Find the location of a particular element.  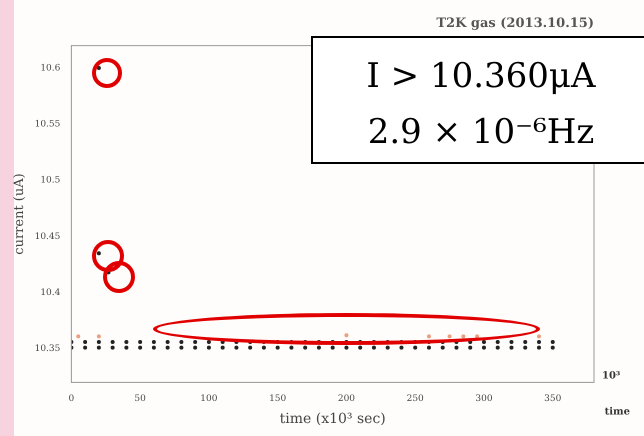

annotation: 2.9 × 10⁻⁶Hz is located at coordinates (481, 132).